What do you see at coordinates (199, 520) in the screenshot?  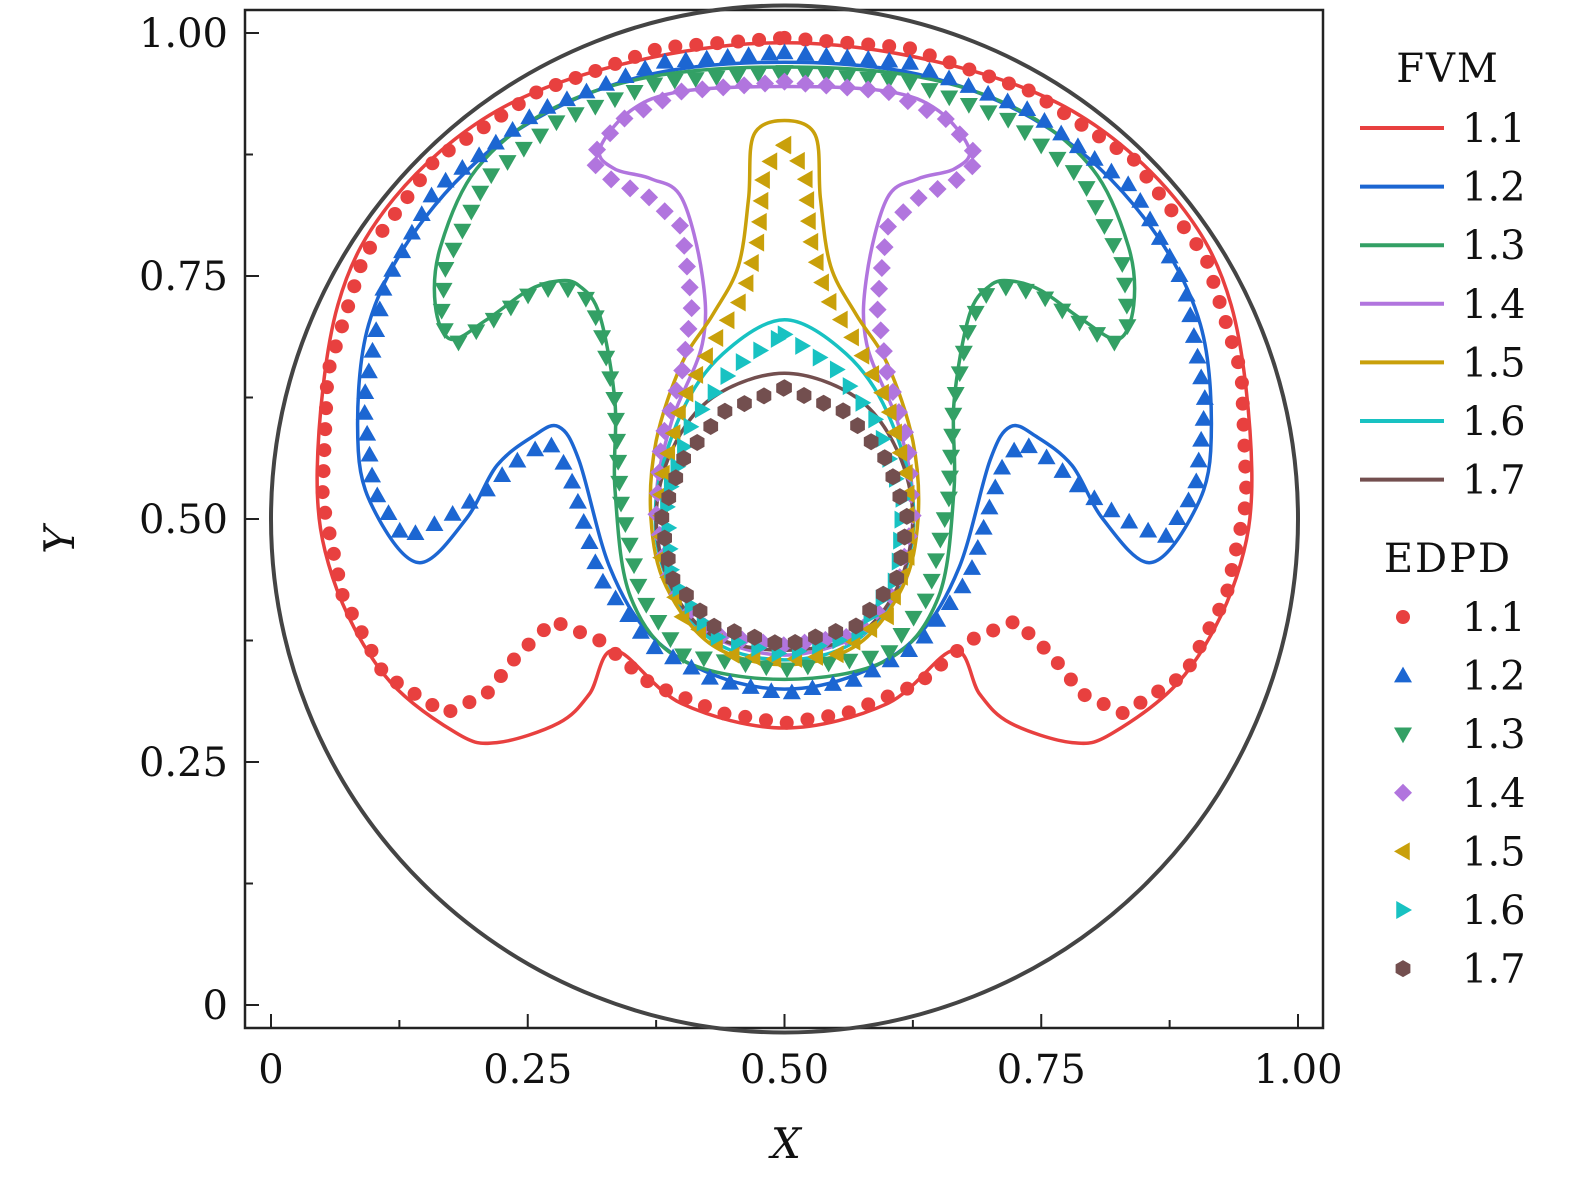 I see `y-axis: 0 0.25 0.50 0.75 1.00` at bounding box center [199, 520].